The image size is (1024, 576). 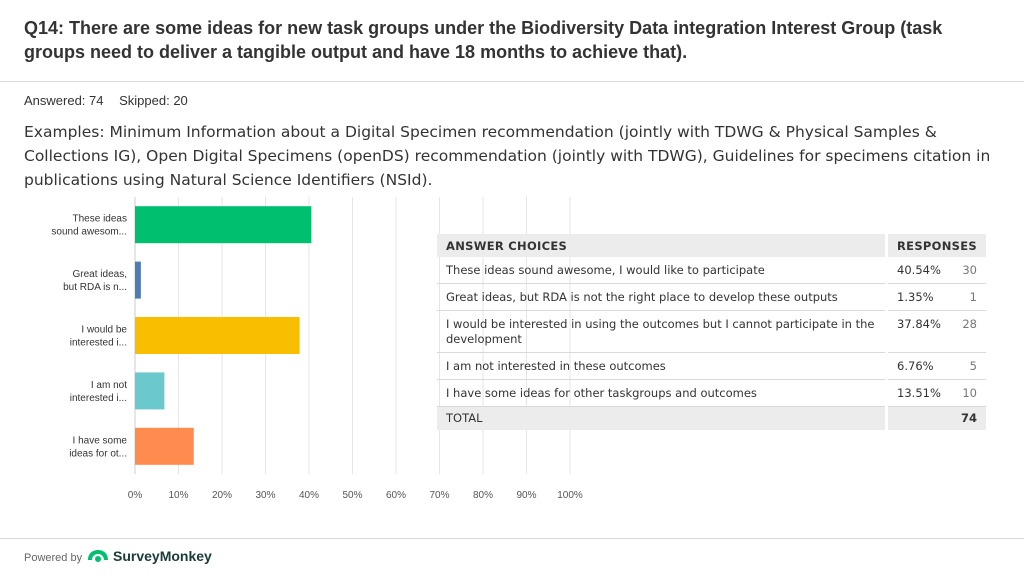 What do you see at coordinates (162, 556) in the screenshot?
I see `brand-name: SurveyMonkey` at bounding box center [162, 556].